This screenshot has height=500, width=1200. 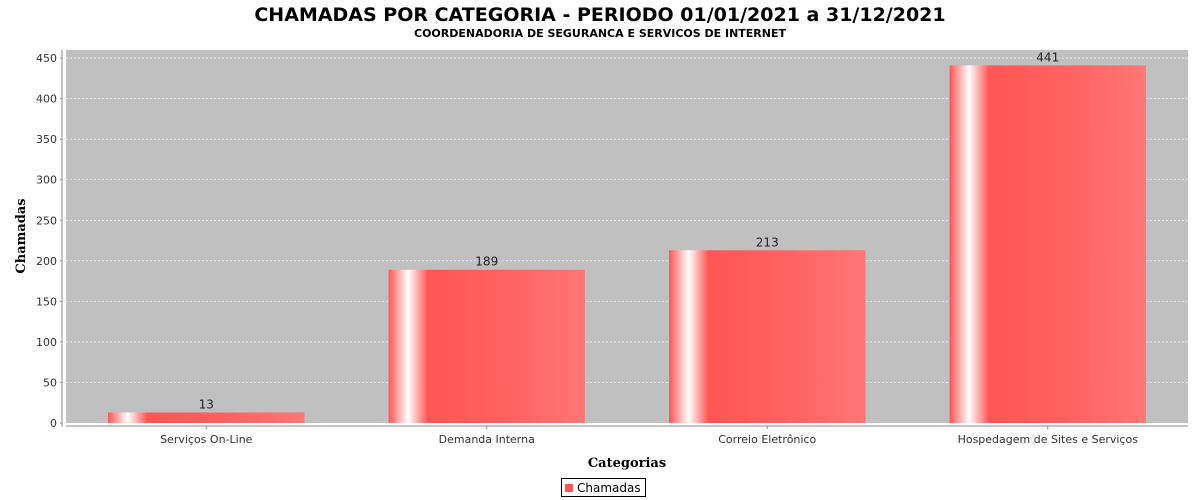 What do you see at coordinates (1047, 57) in the screenshot?
I see `data-label: 441` at bounding box center [1047, 57].